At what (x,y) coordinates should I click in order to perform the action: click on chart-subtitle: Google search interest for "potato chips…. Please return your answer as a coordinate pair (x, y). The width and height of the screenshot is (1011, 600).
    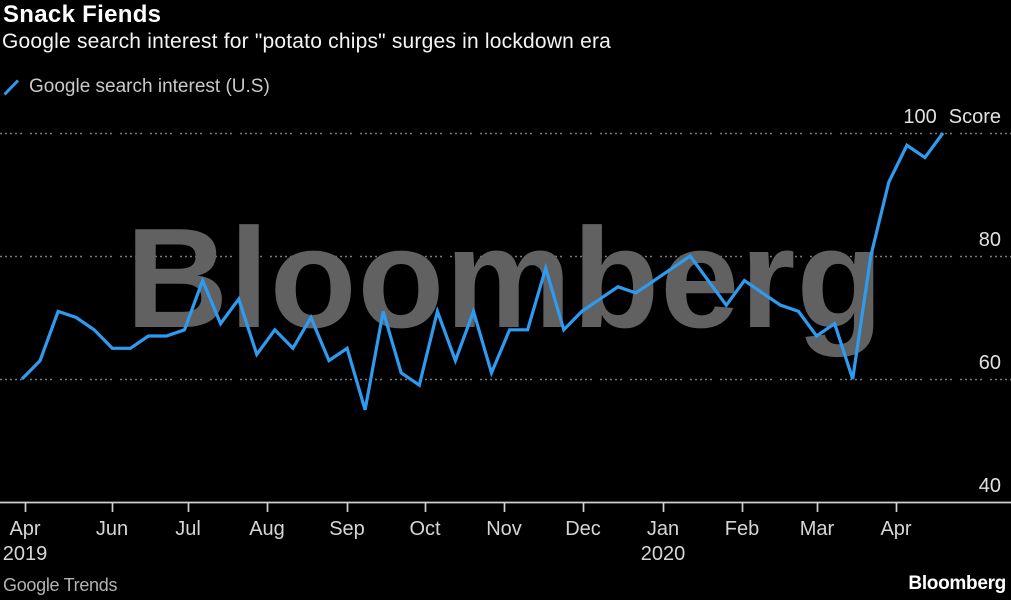
    Looking at the image, I should click on (307, 41).